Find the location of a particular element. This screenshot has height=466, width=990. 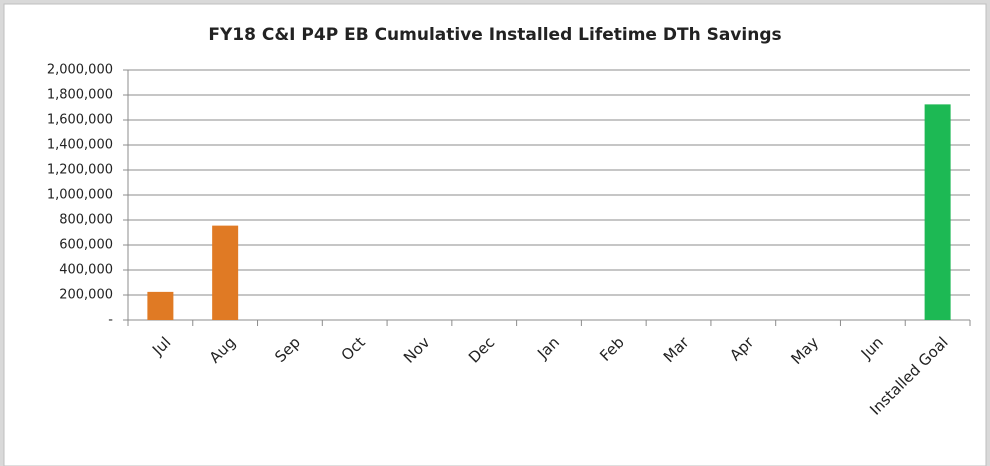

y-tick-label: 1,200,000 is located at coordinates (80, 170).